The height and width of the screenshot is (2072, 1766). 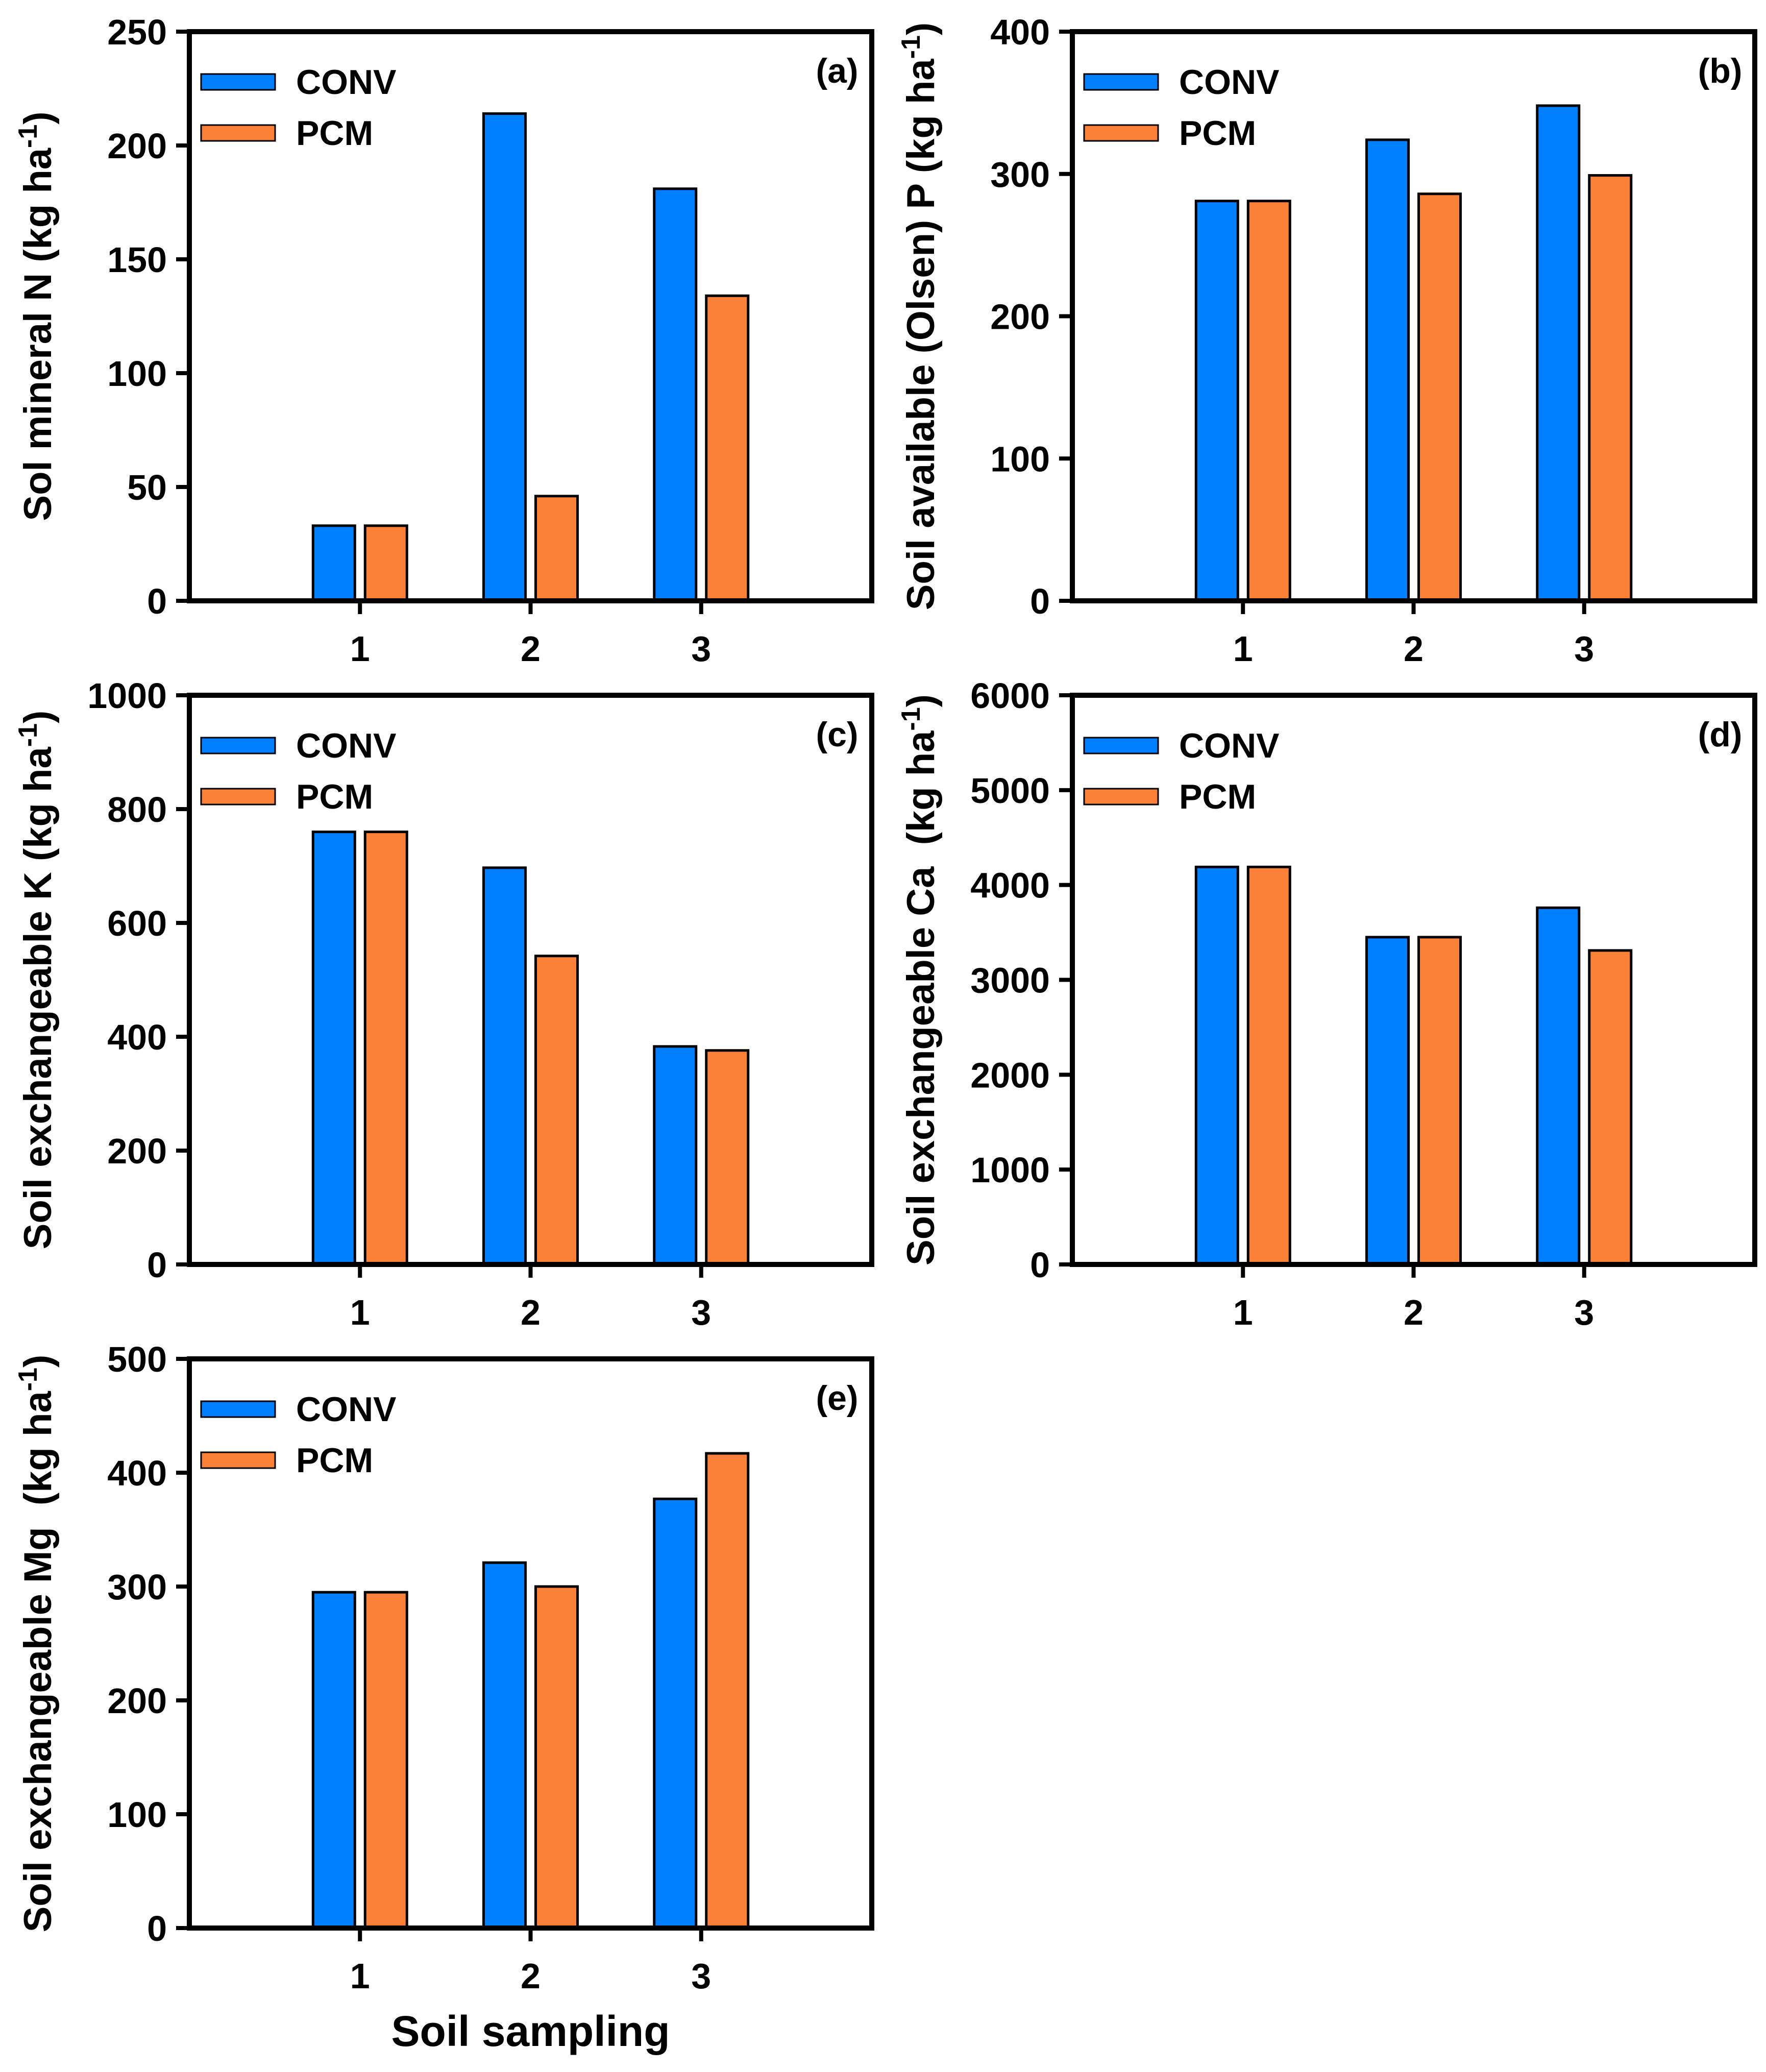 What do you see at coordinates (137, 810) in the screenshot?
I see `y-tick-label: 800` at bounding box center [137, 810].